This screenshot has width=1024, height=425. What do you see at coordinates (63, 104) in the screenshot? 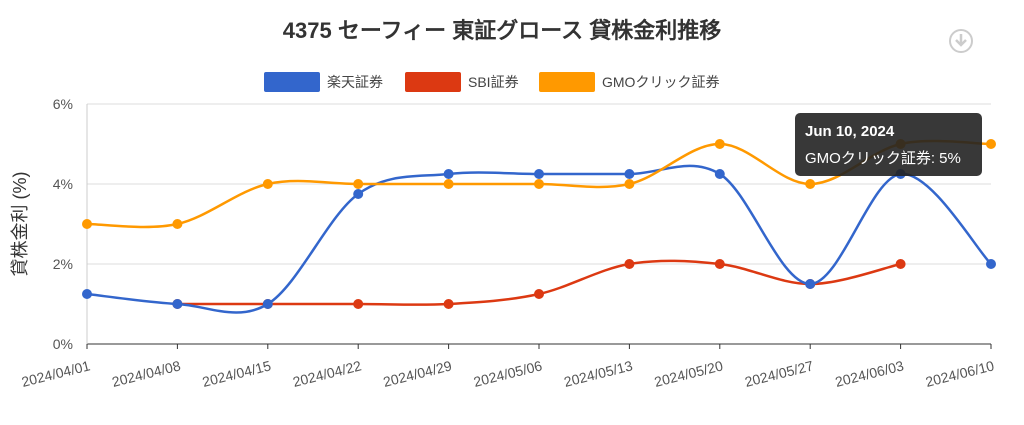
I see `y-tick-label: 6%` at bounding box center [63, 104].